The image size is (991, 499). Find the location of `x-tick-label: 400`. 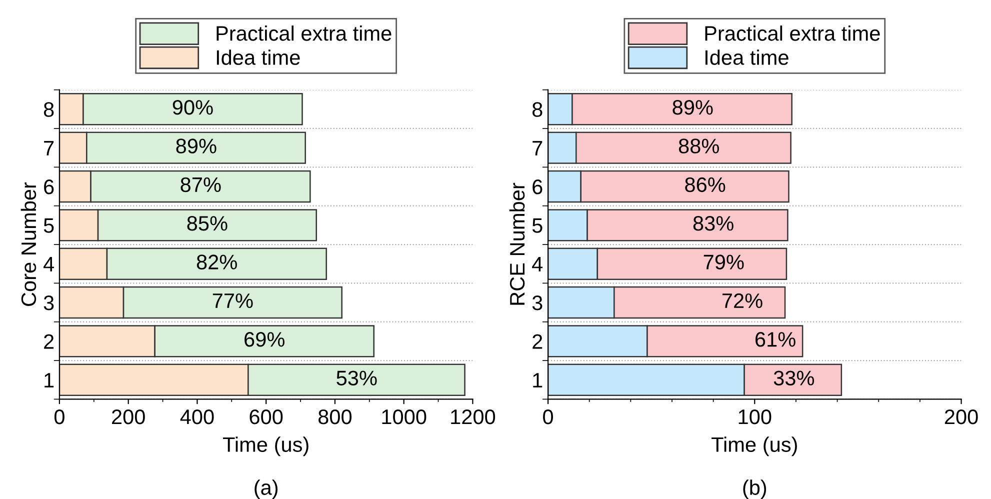

x-tick-label: 400 is located at coordinates (197, 416).